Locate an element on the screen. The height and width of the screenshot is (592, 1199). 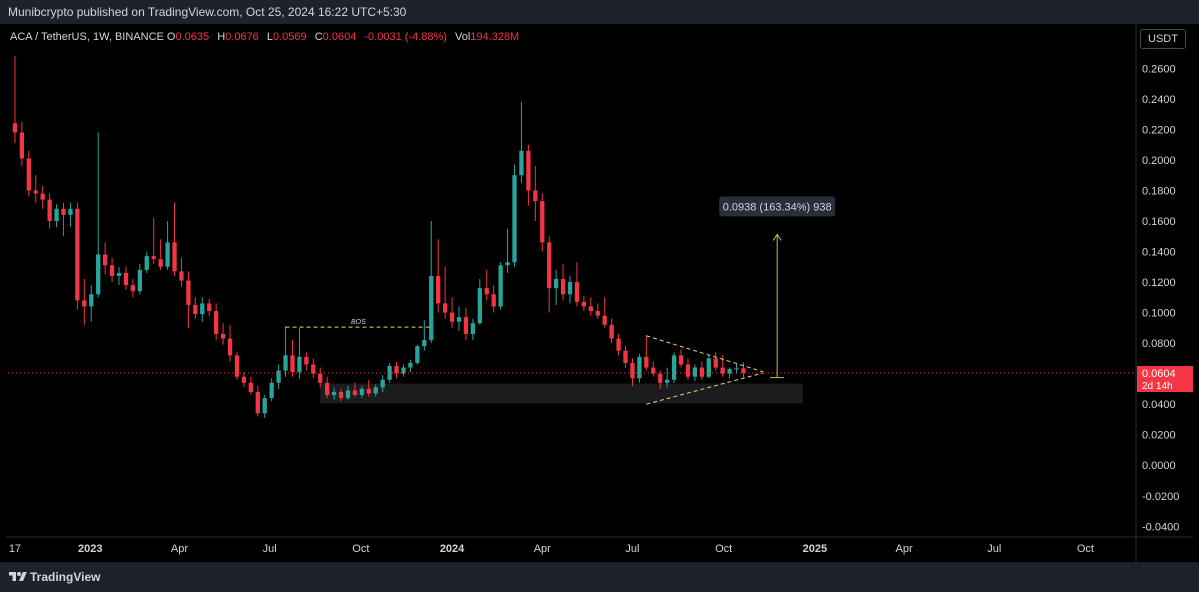
bos-label: BOS is located at coordinates (358, 322).